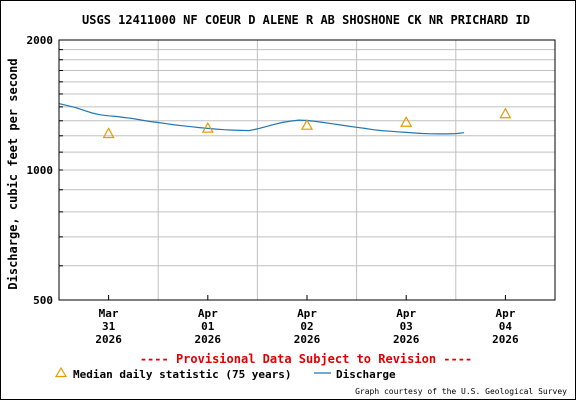 Image resolution: width=576 pixels, height=400 pixels. What do you see at coordinates (109, 313) in the screenshot?
I see `x-tick-label: Mar` at bounding box center [109, 313].